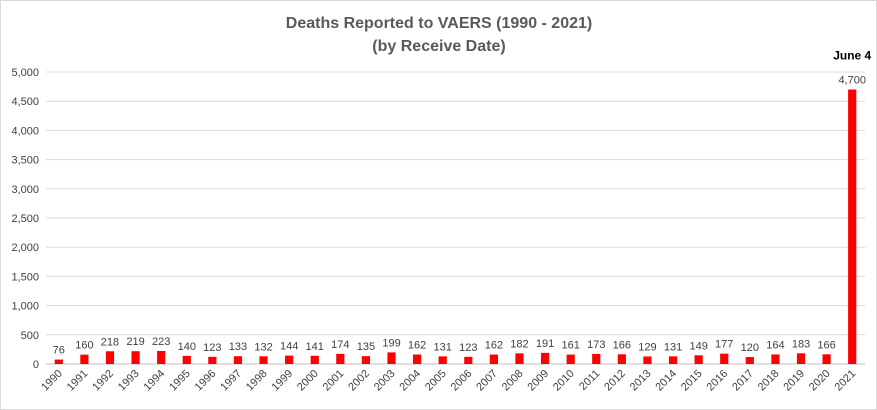 The width and height of the screenshot is (877, 410). I want to click on x-tick-label: 2005, so click(436, 381).